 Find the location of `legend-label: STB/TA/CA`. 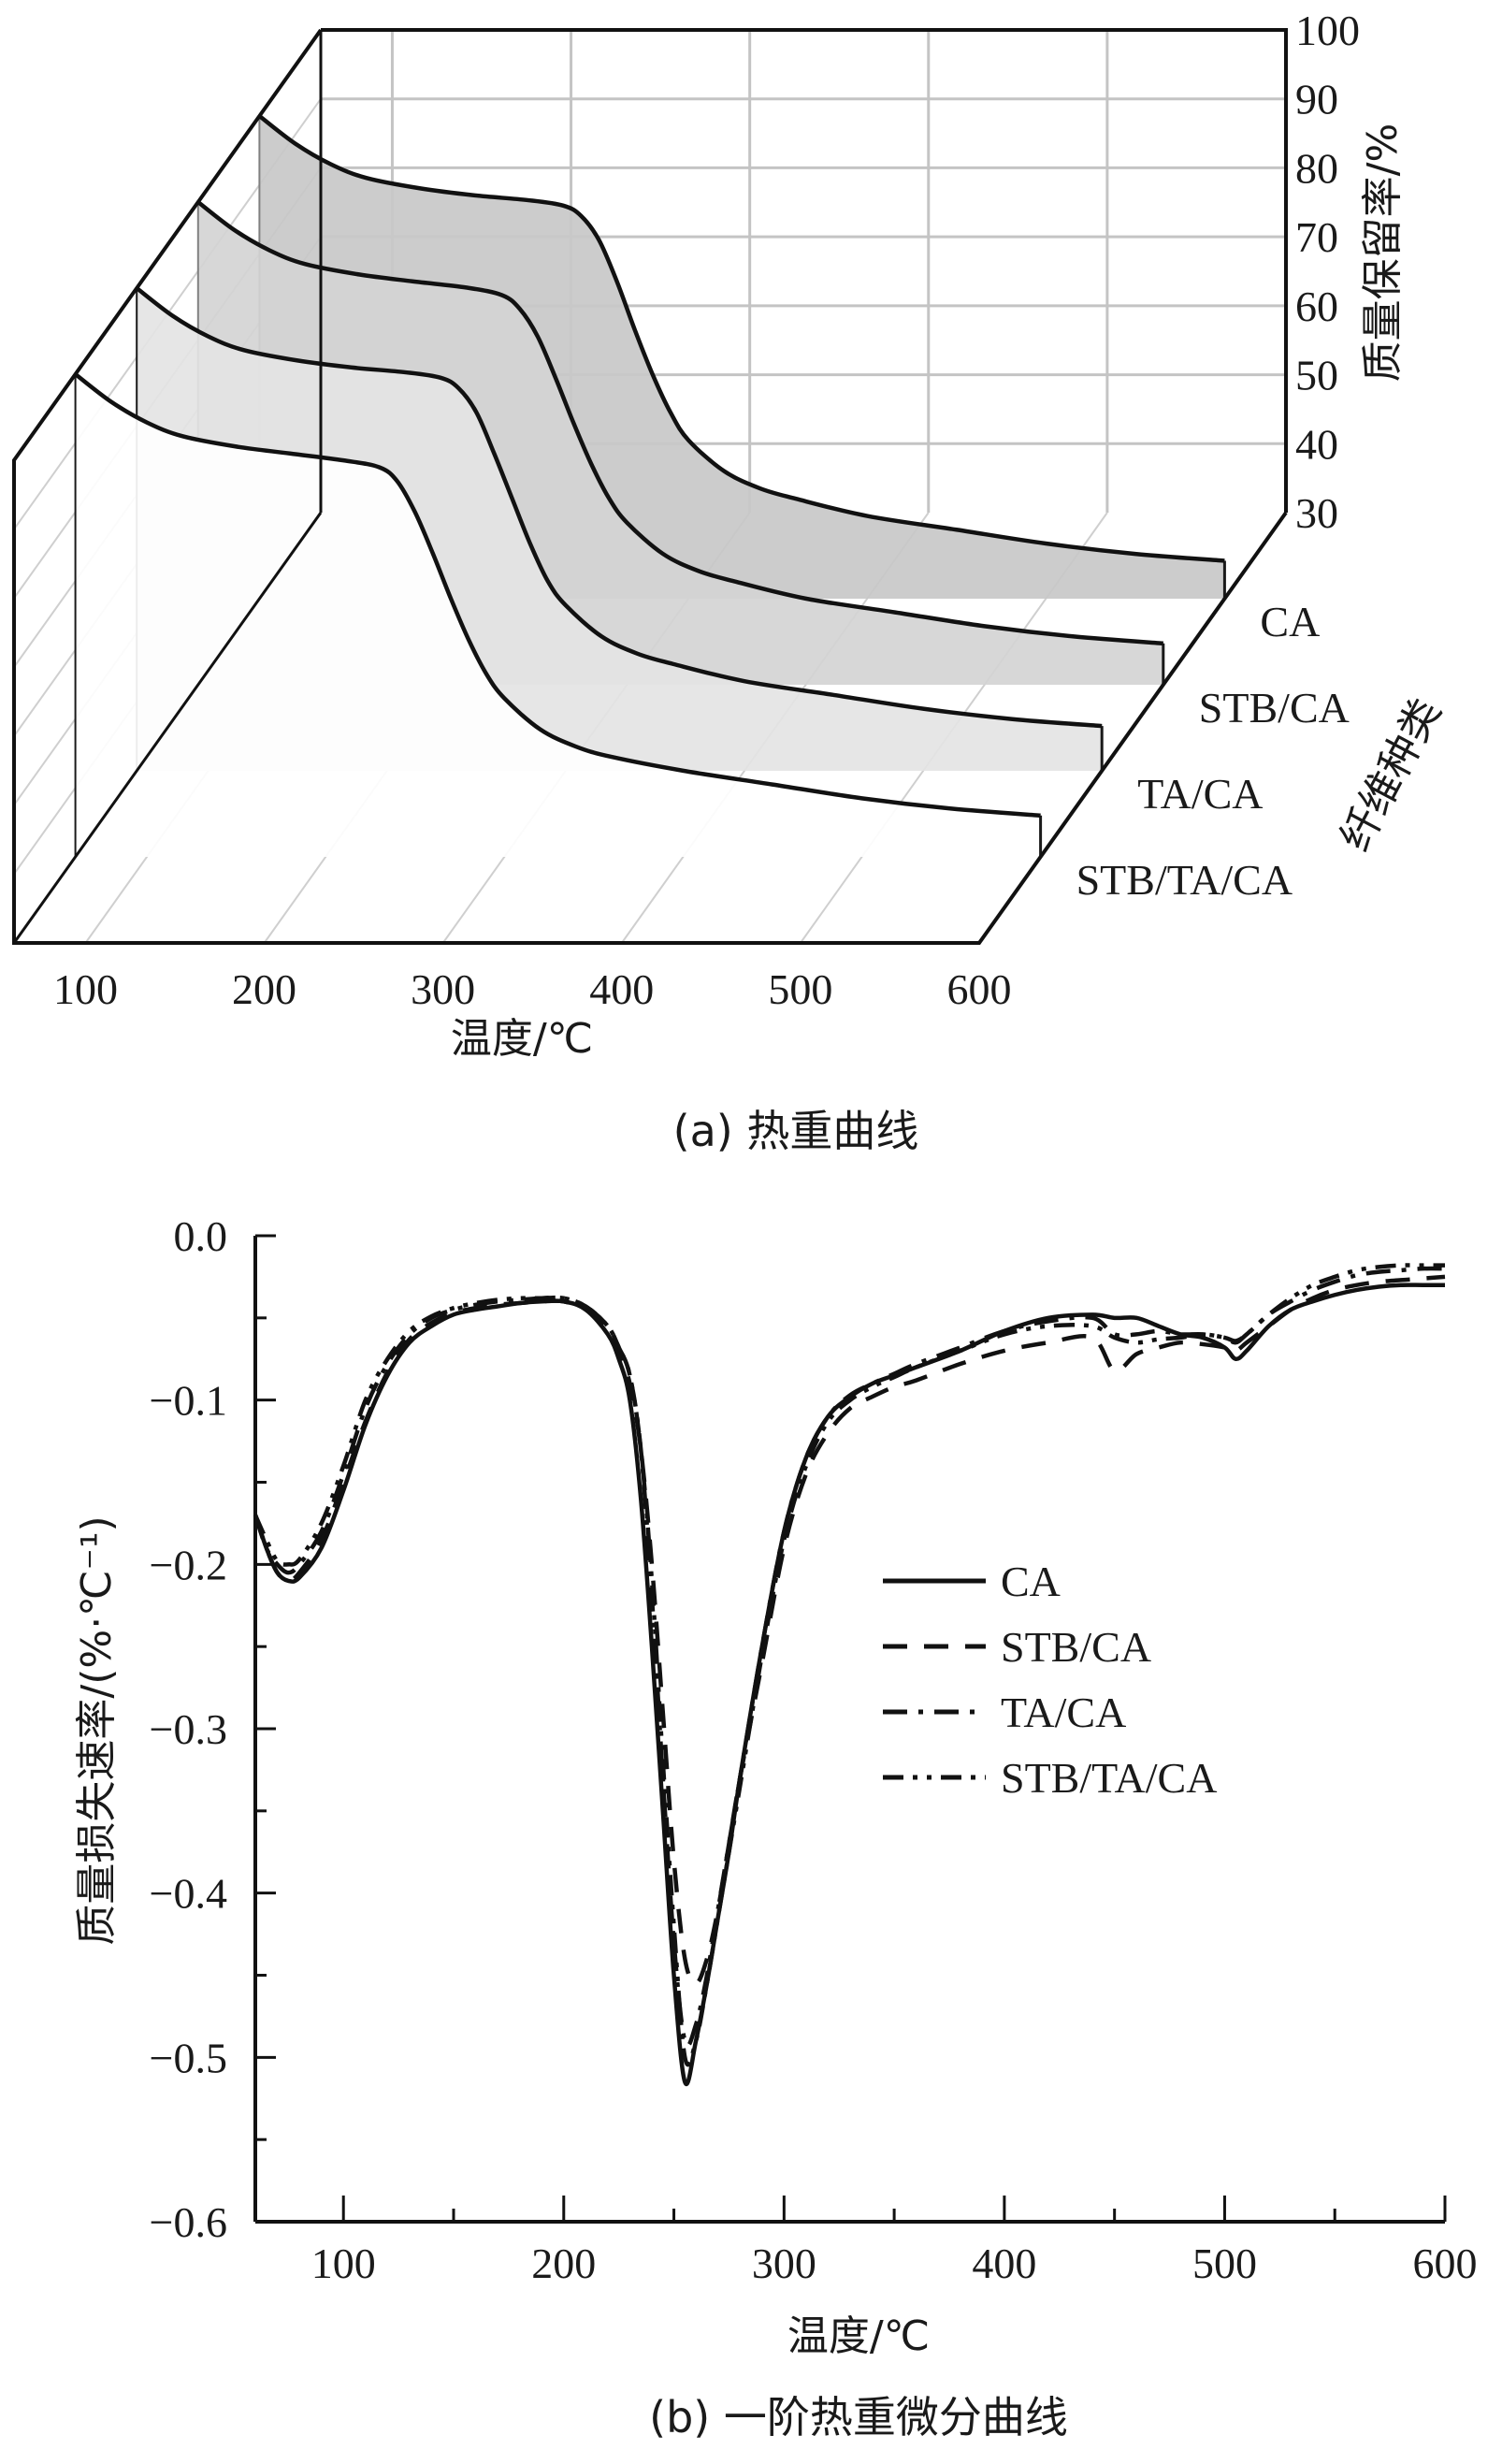

legend-label: STB/TA/CA is located at coordinates (1109, 1778).